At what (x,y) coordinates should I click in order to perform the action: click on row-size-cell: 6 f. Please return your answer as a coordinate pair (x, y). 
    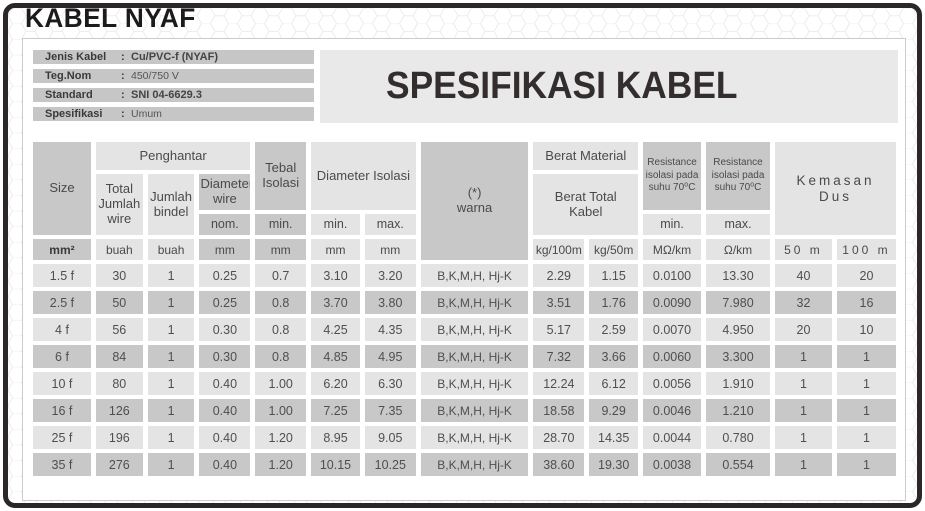
    Looking at the image, I should click on (62, 356).